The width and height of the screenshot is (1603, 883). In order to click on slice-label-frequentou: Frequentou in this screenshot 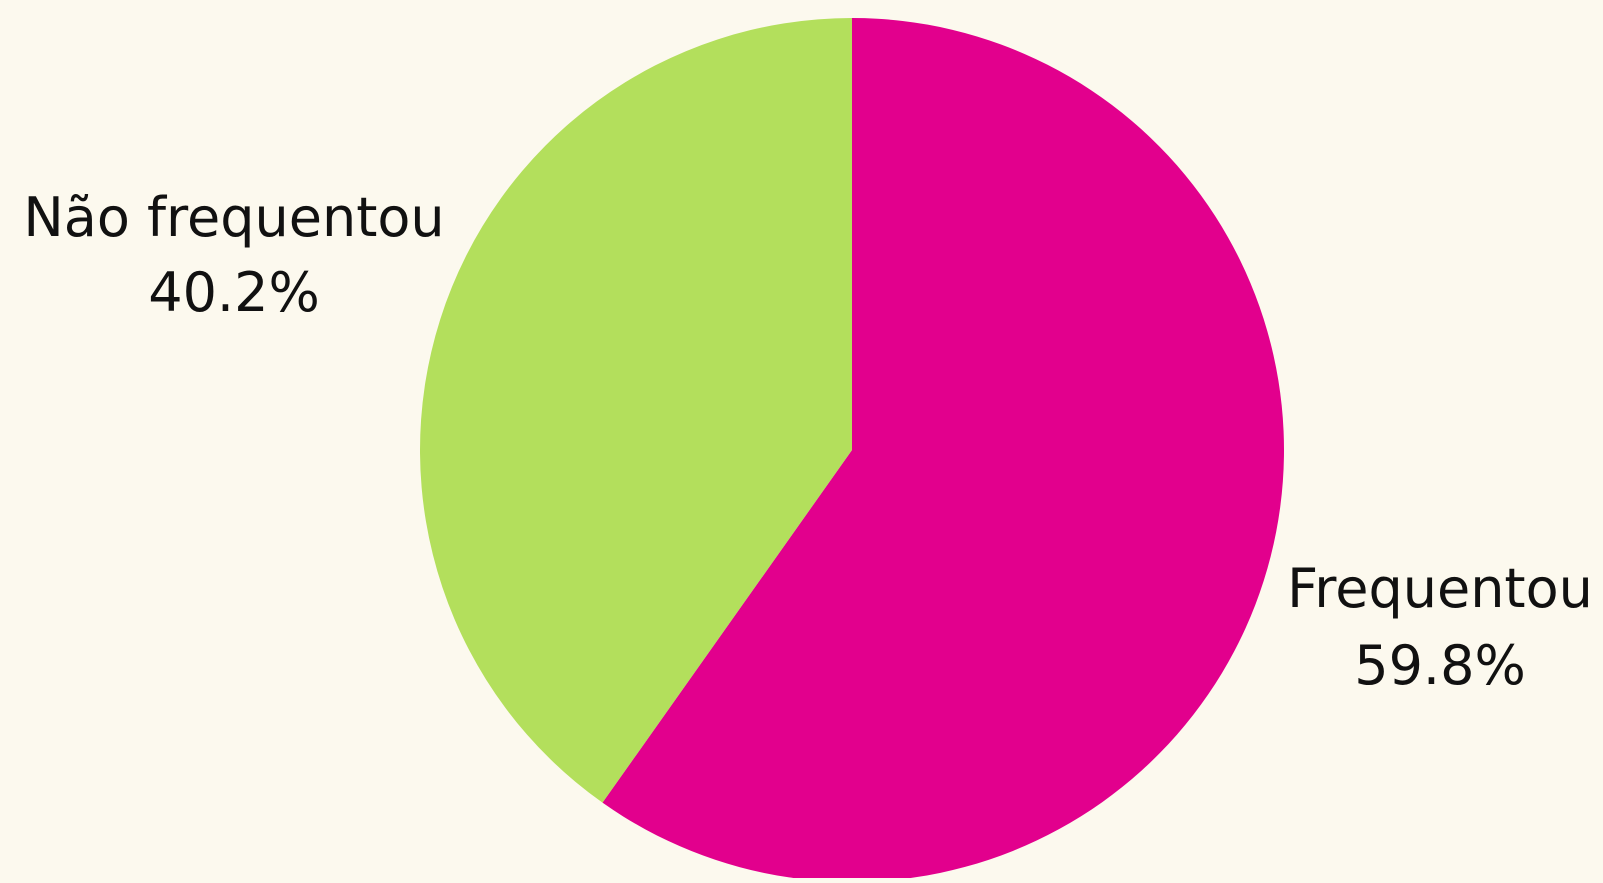, I will do `click(1440, 588)`.